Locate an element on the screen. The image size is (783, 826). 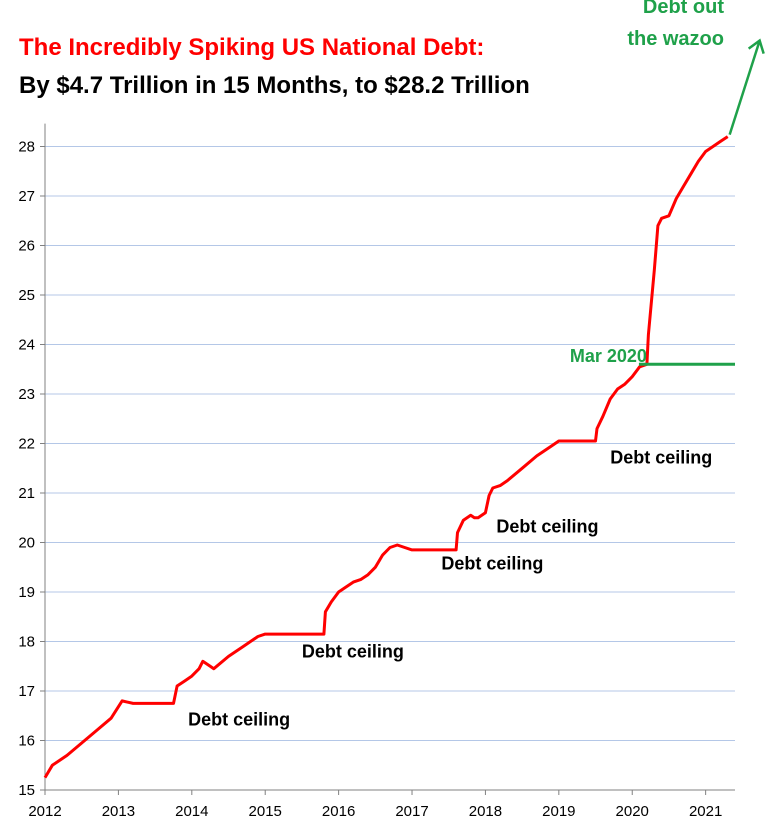
x-tick-label: 2012 is located at coordinates (44, 811).